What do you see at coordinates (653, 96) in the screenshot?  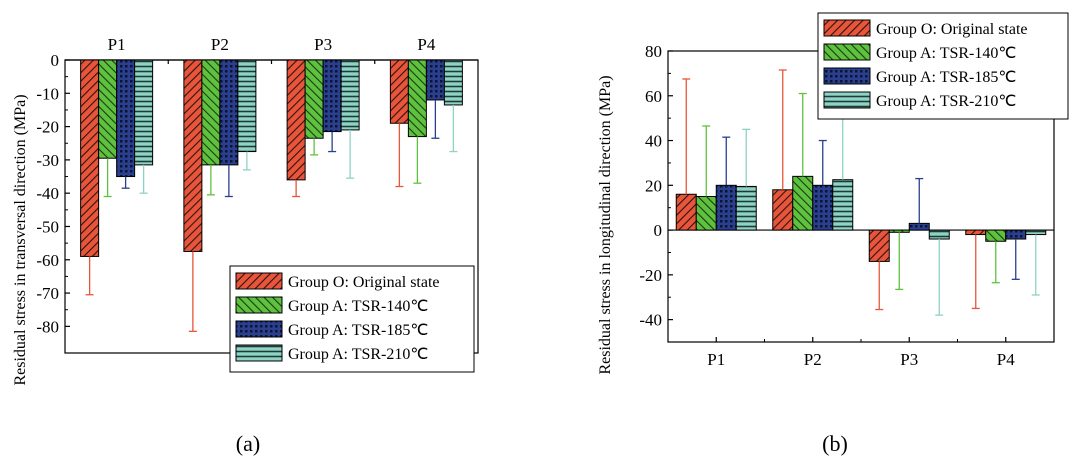 I see `y-tick-label: 60` at bounding box center [653, 96].